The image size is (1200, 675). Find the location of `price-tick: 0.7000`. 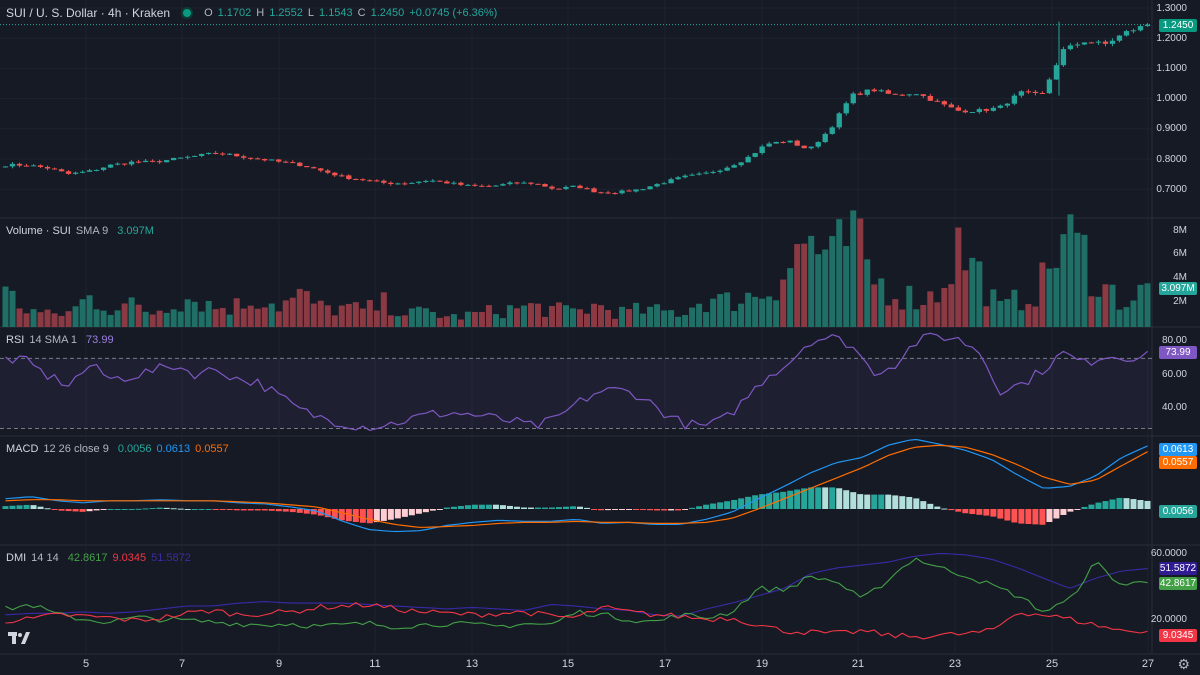

price-tick: 0.7000 is located at coordinates (1171, 189).